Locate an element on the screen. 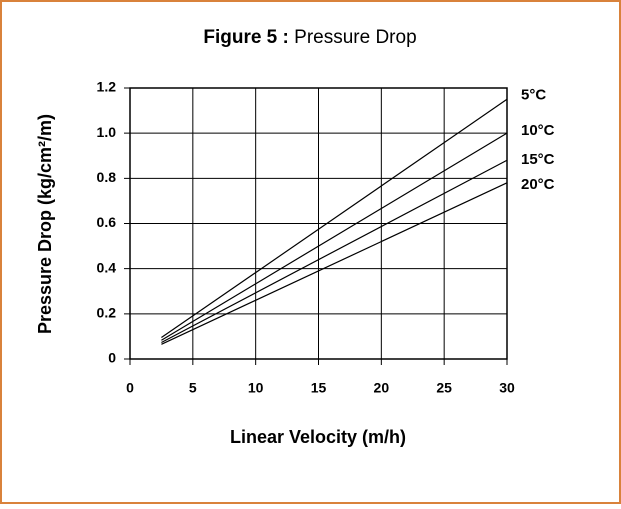 This screenshot has height=509, width=621. chart-title: Figure 5 : Pressure Drop is located at coordinates (309, 37).